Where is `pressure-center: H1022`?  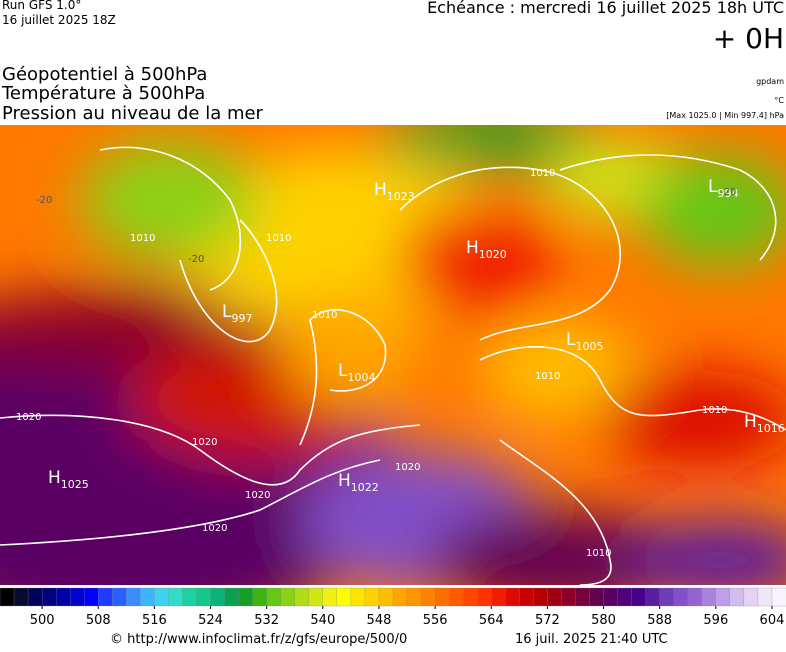
pressure-center: H1022 is located at coordinates (358, 482).